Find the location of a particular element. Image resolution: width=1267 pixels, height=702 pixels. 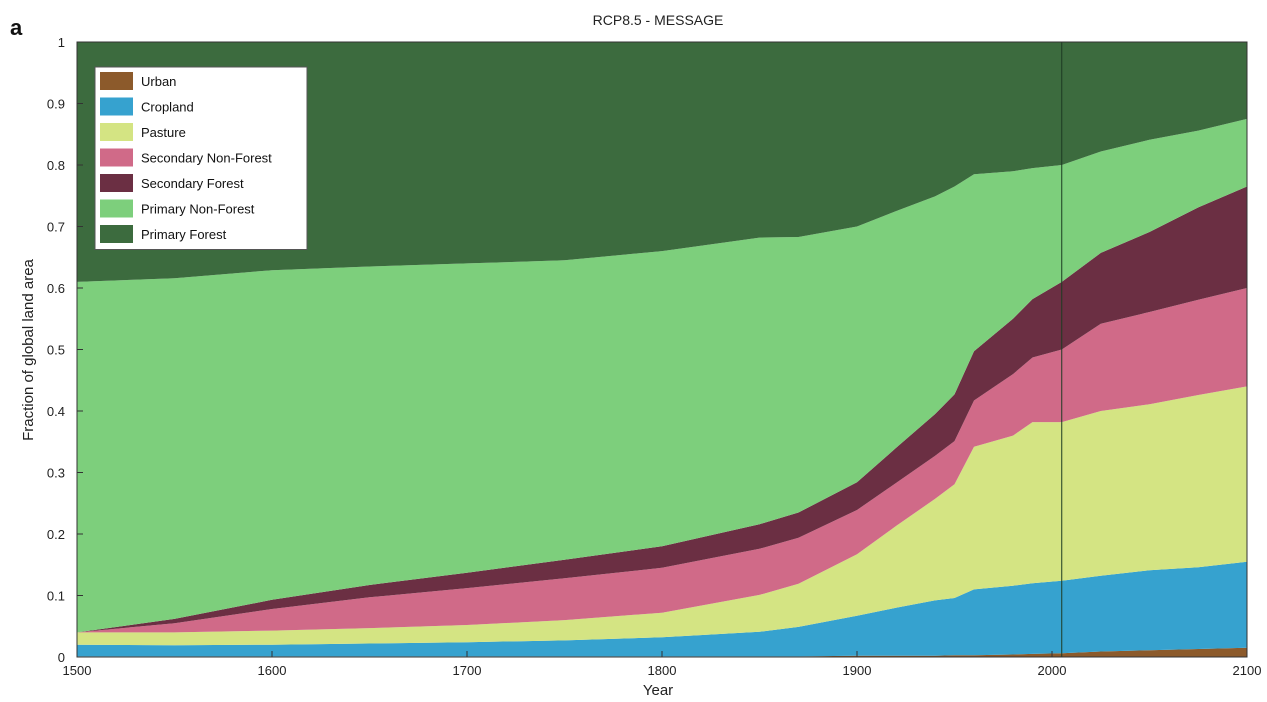

x-tick-label: 2100 is located at coordinates (1247, 670).